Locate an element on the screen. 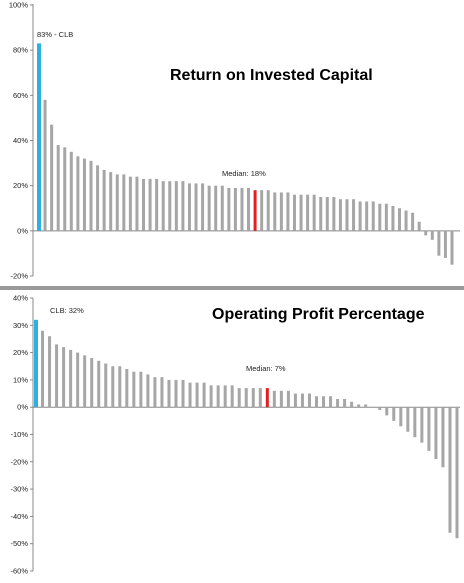 The height and width of the screenshot is (583, 464). y-tick-label: 0% is located at coordinates (22, 407).